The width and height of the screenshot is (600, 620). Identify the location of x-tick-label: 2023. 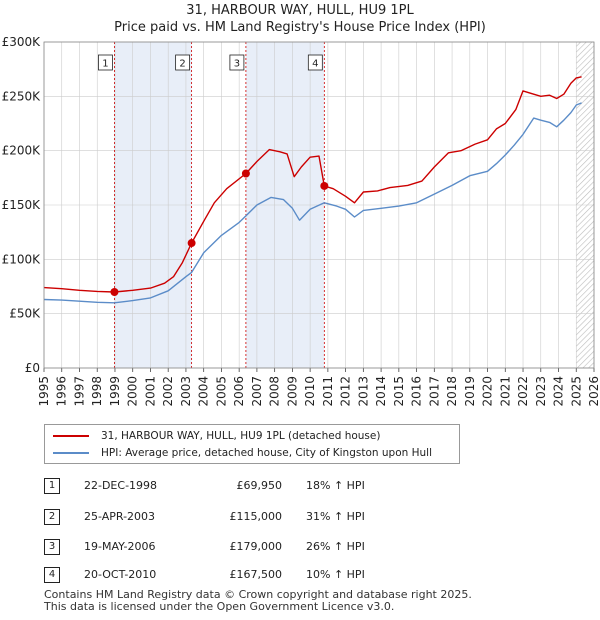
(541, 391).